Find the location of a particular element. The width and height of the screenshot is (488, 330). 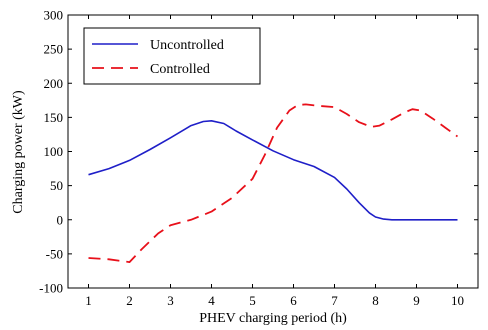

x-tick-label: 9 is located at coordinates (416, 300).